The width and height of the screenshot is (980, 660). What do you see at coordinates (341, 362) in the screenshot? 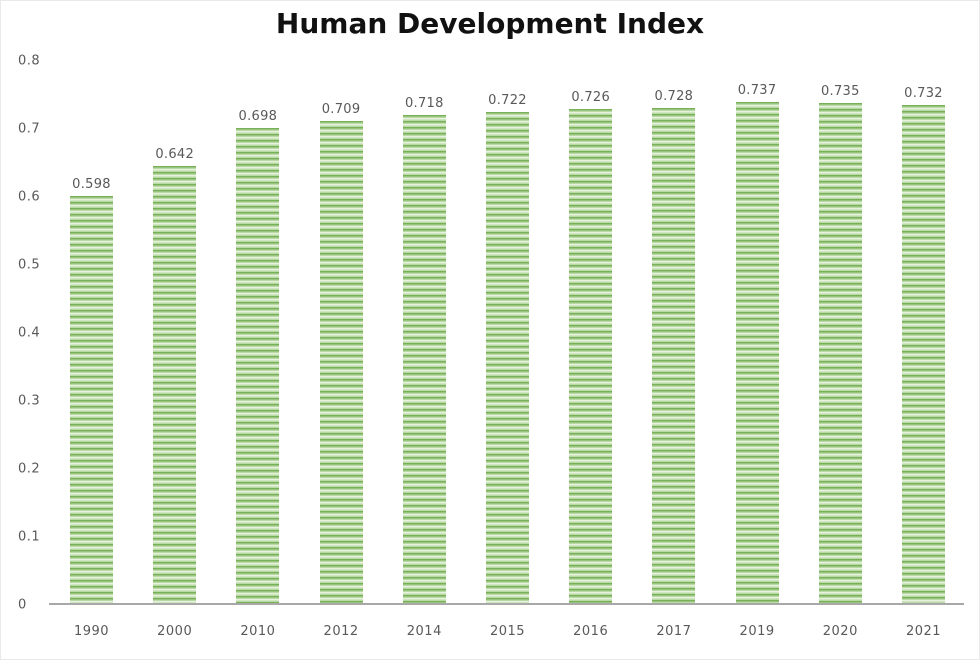
I see `bar-2012` at bounding box center [341, 362].